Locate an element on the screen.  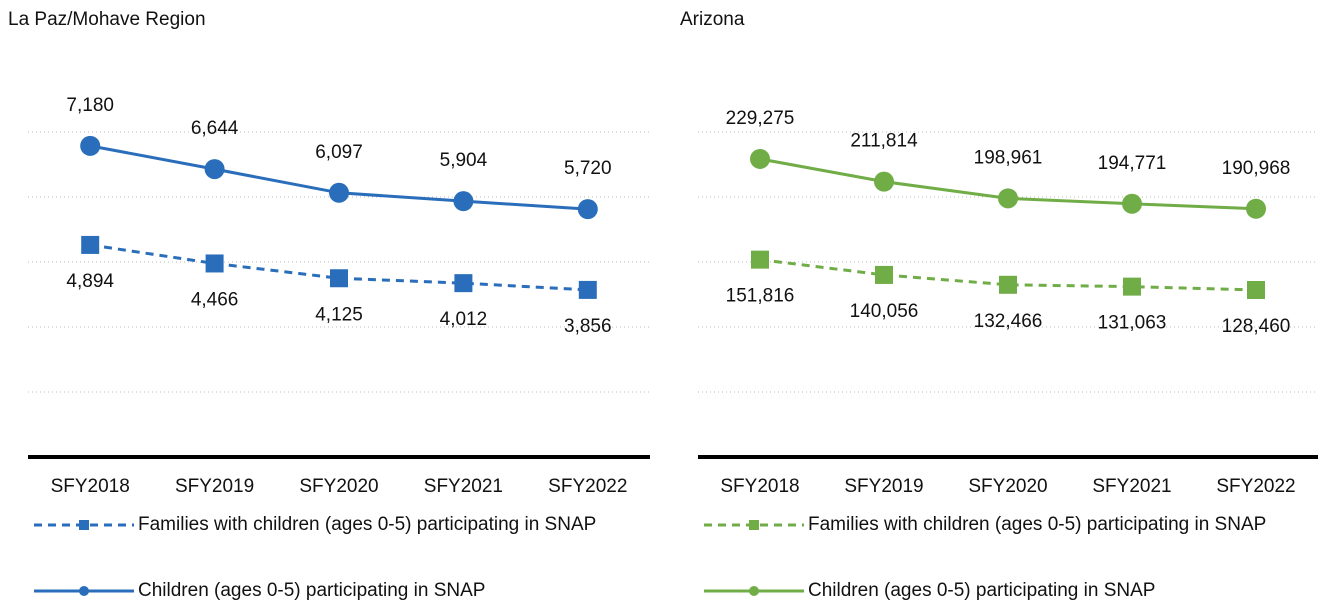
data-label: 4,466 is located at coordinates (215, 299).